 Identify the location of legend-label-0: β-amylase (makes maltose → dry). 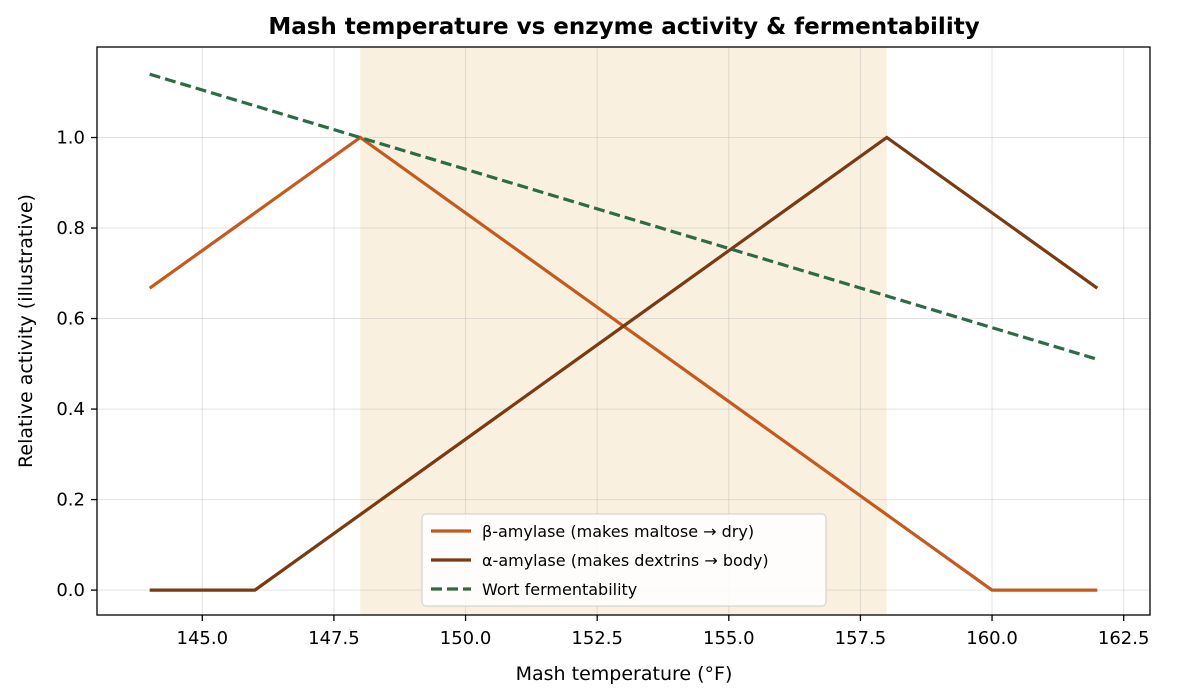
(618, 531).